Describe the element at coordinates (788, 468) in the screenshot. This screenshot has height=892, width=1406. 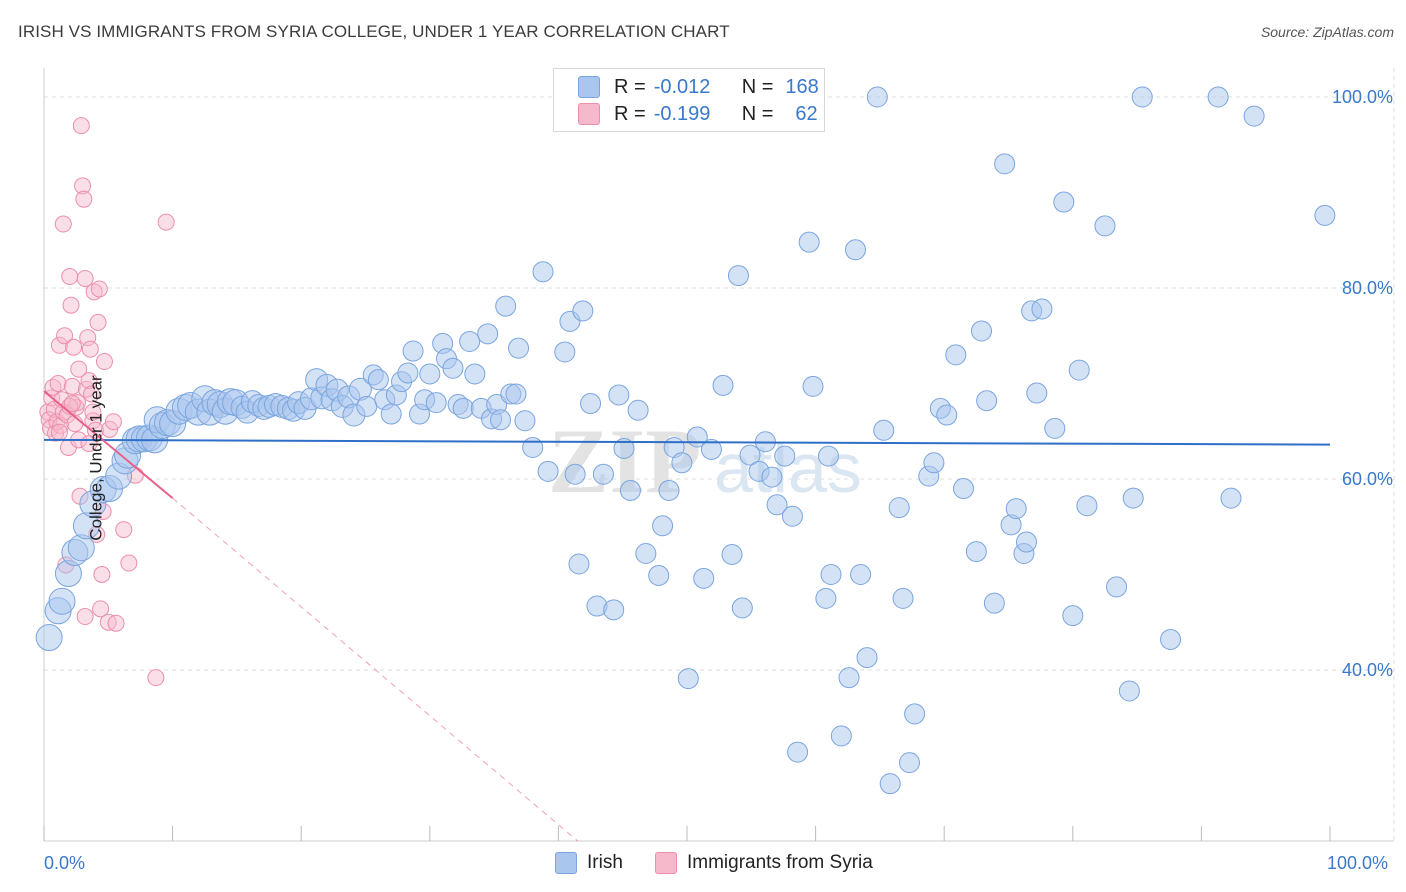
I see `watermark-atlas: atlas` at that location.